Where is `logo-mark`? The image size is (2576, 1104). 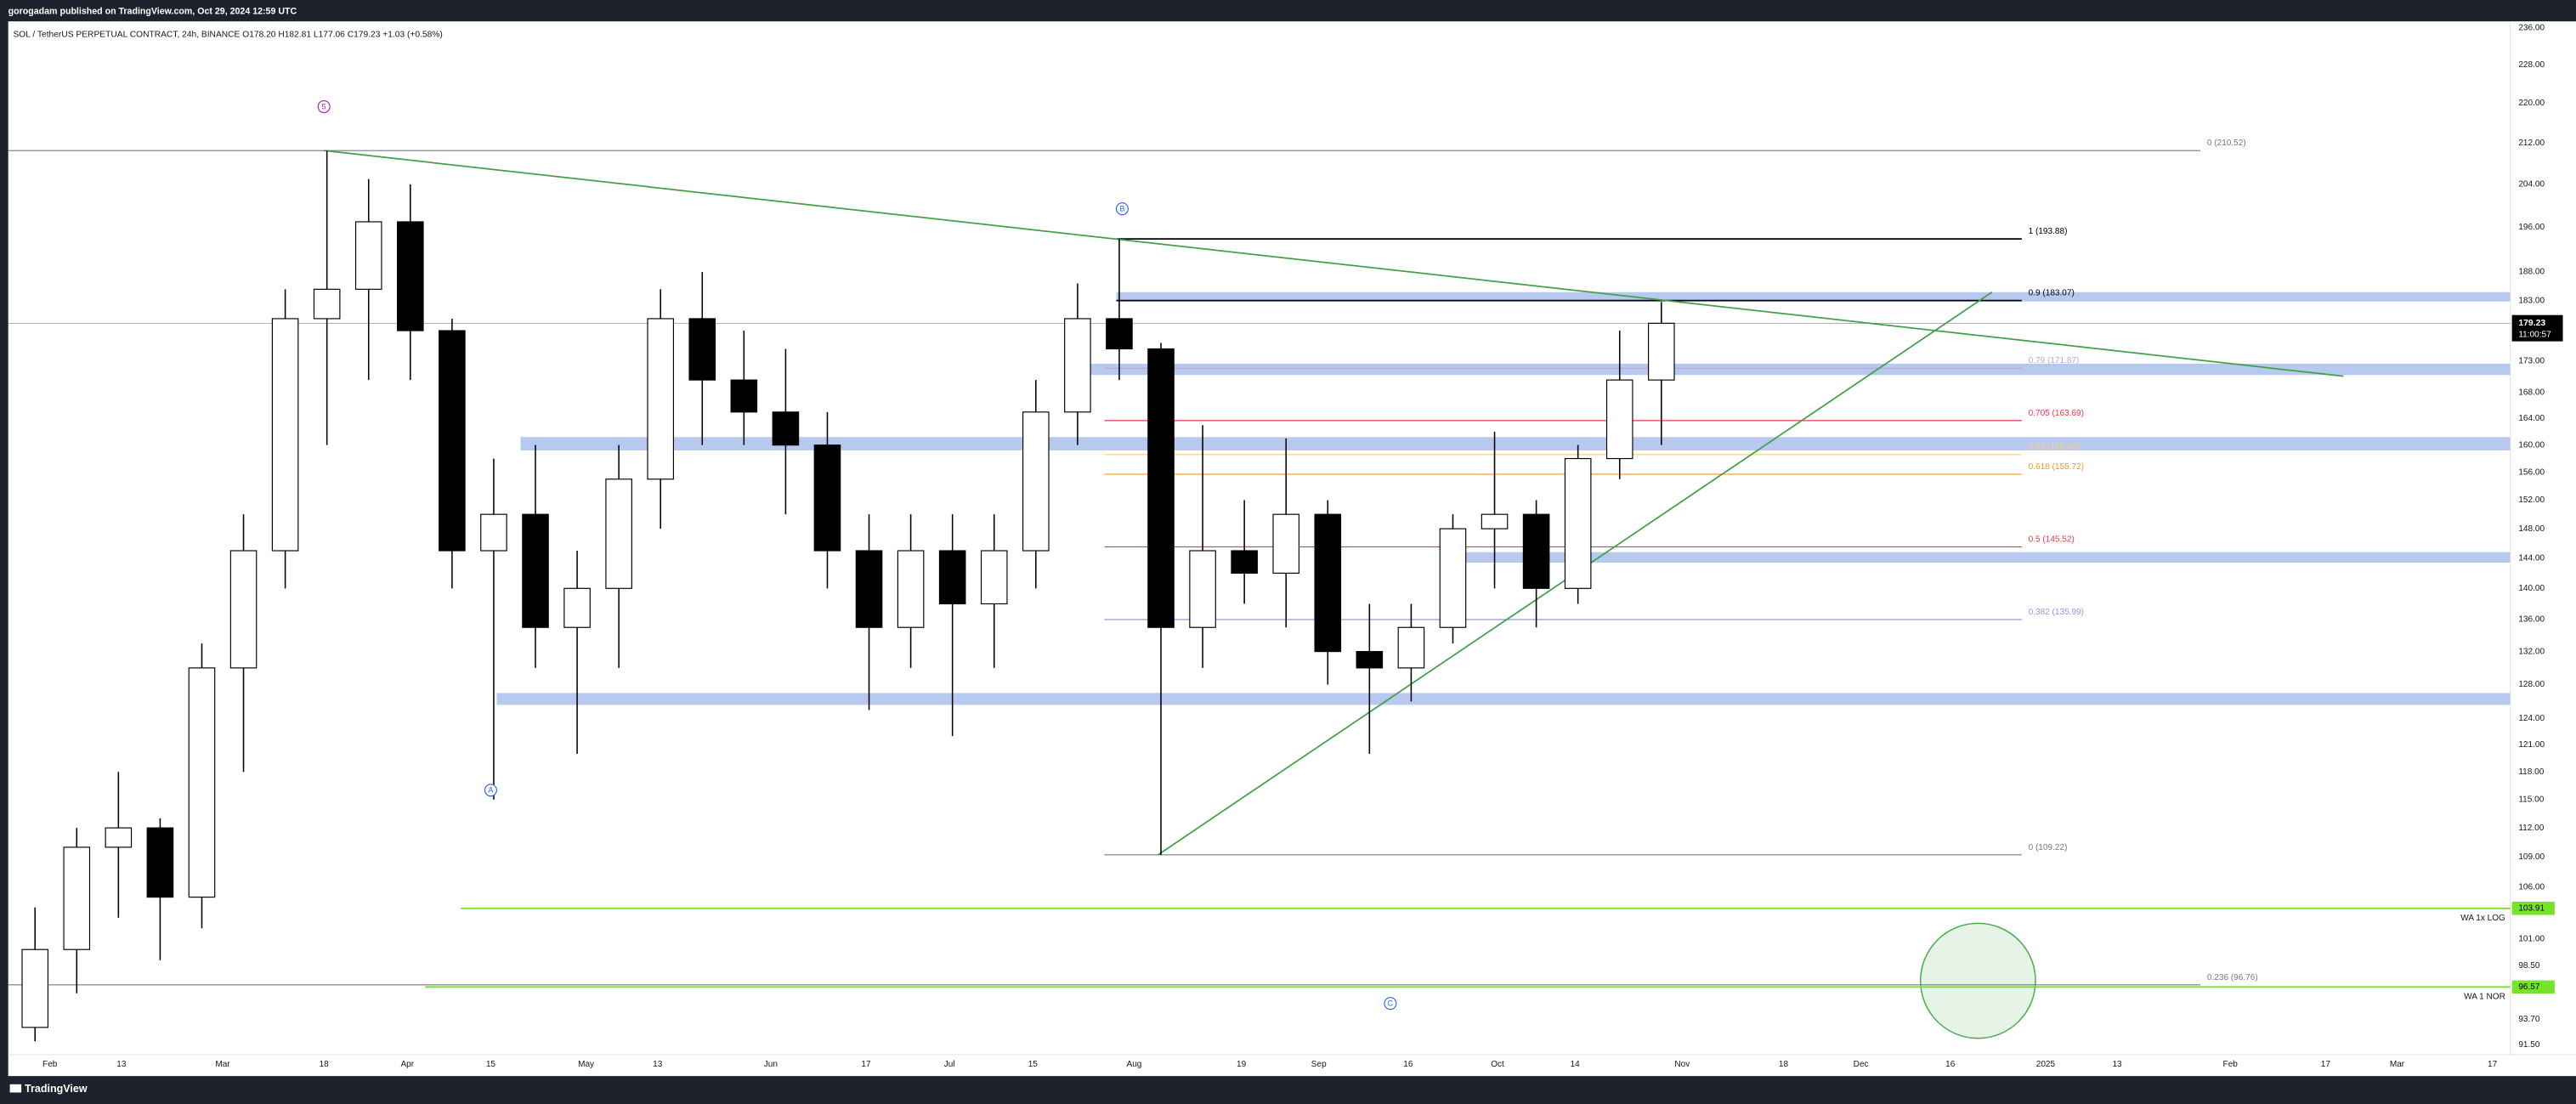
logo-mark is located at coordinates (15, 1088).